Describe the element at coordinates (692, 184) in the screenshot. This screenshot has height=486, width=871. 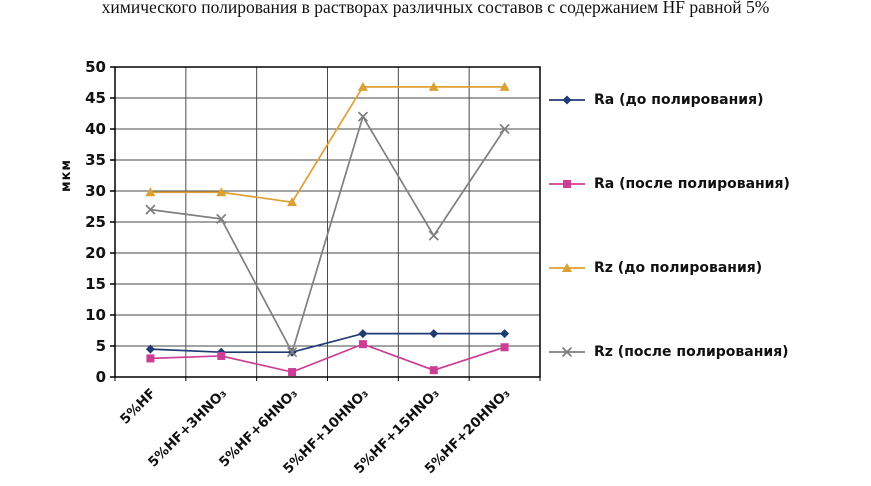
I see `legend-label: Ra (после полирования)` at that location.